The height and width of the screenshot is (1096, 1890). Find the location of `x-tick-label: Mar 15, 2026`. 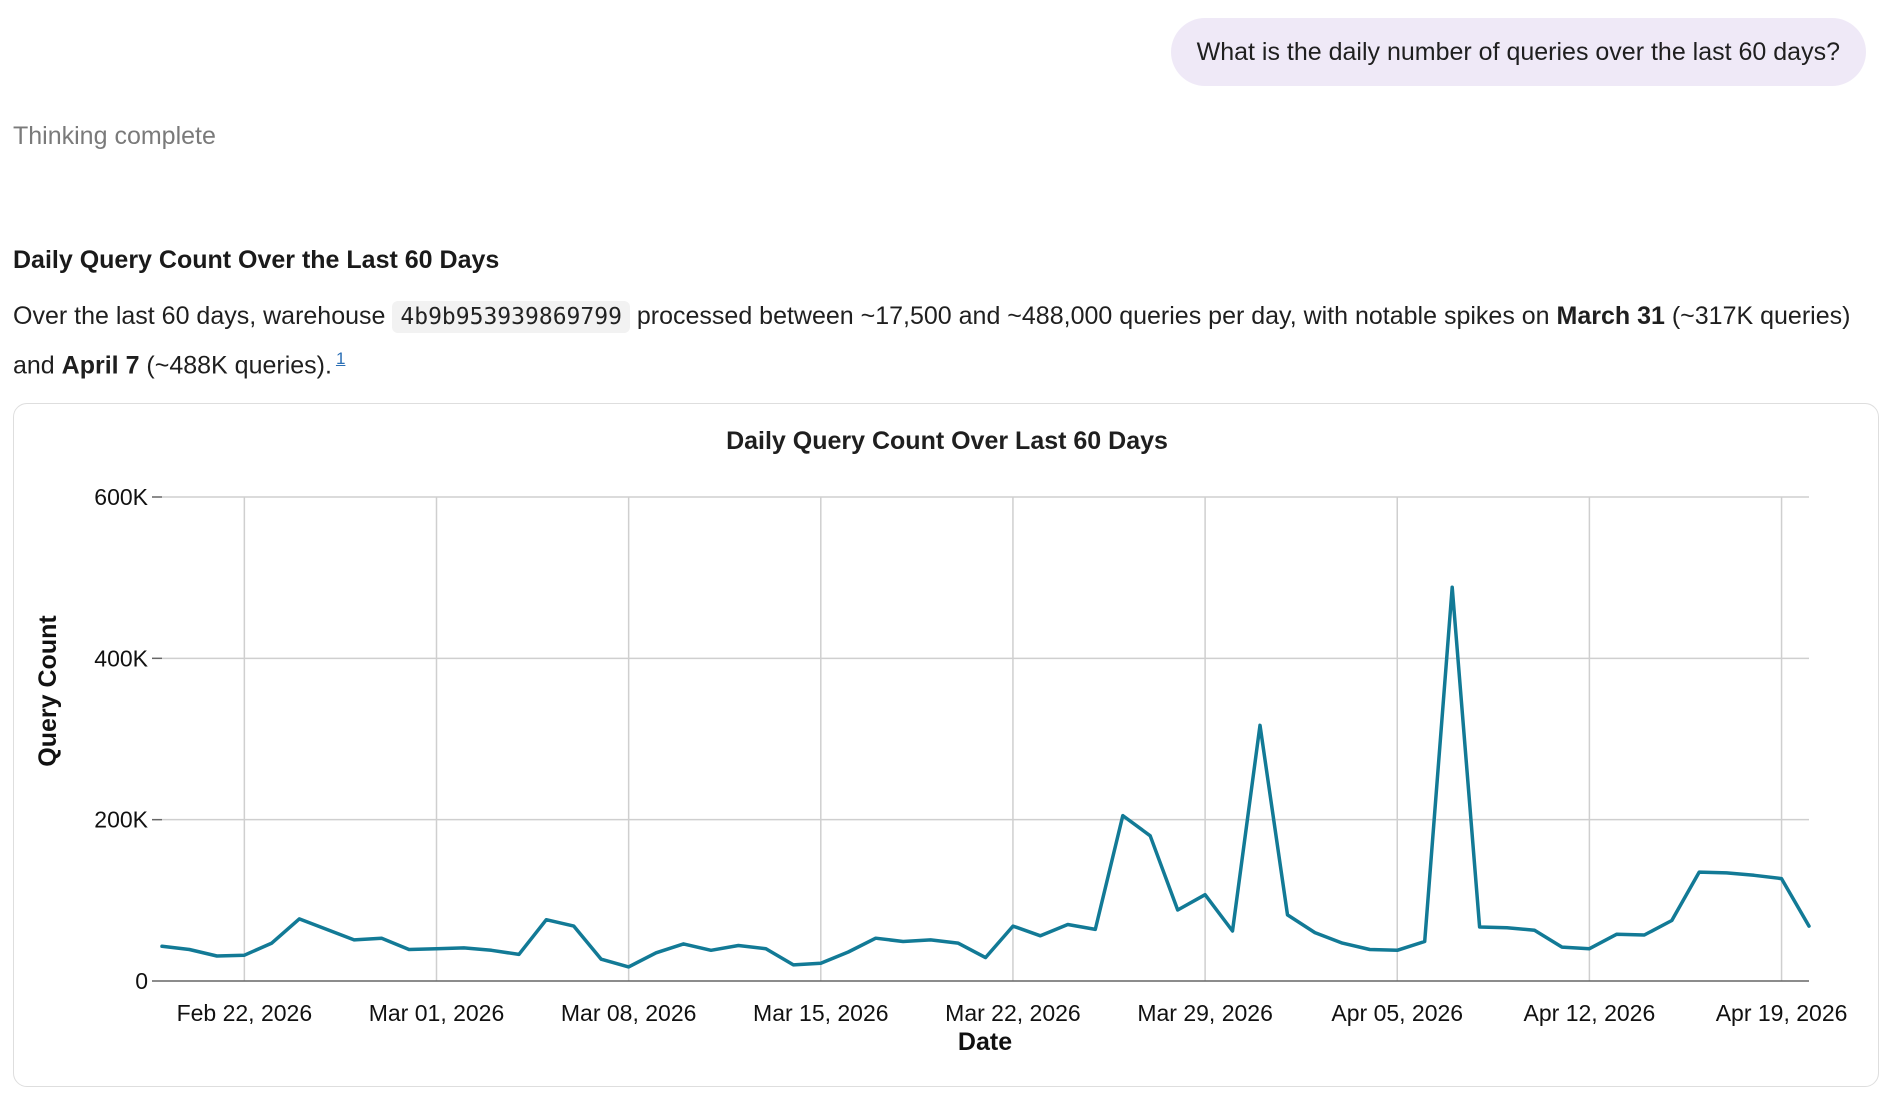

x-tick-label: Mar 15, 2026 is located at coordinates (821, 1013).